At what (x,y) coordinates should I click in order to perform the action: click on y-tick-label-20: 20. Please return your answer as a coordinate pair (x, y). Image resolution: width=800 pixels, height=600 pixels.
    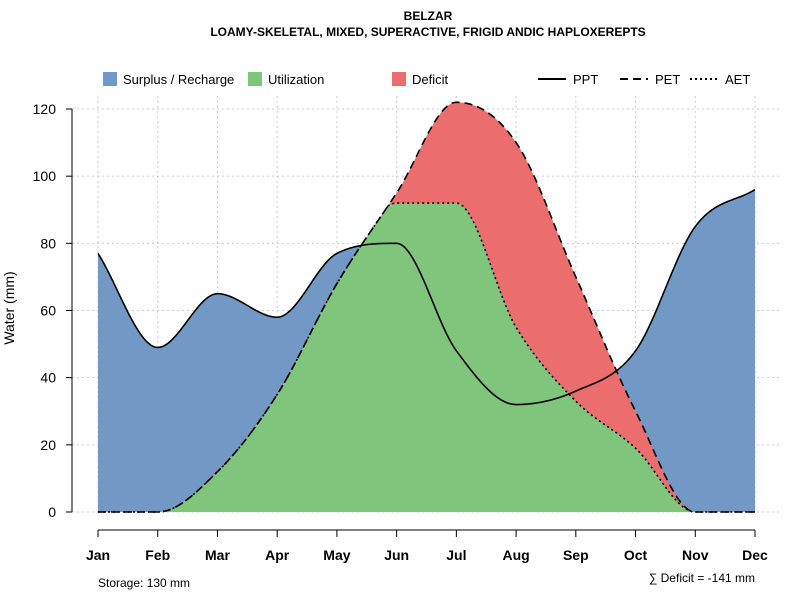
    Looking at the image, I should click on (48, 445).